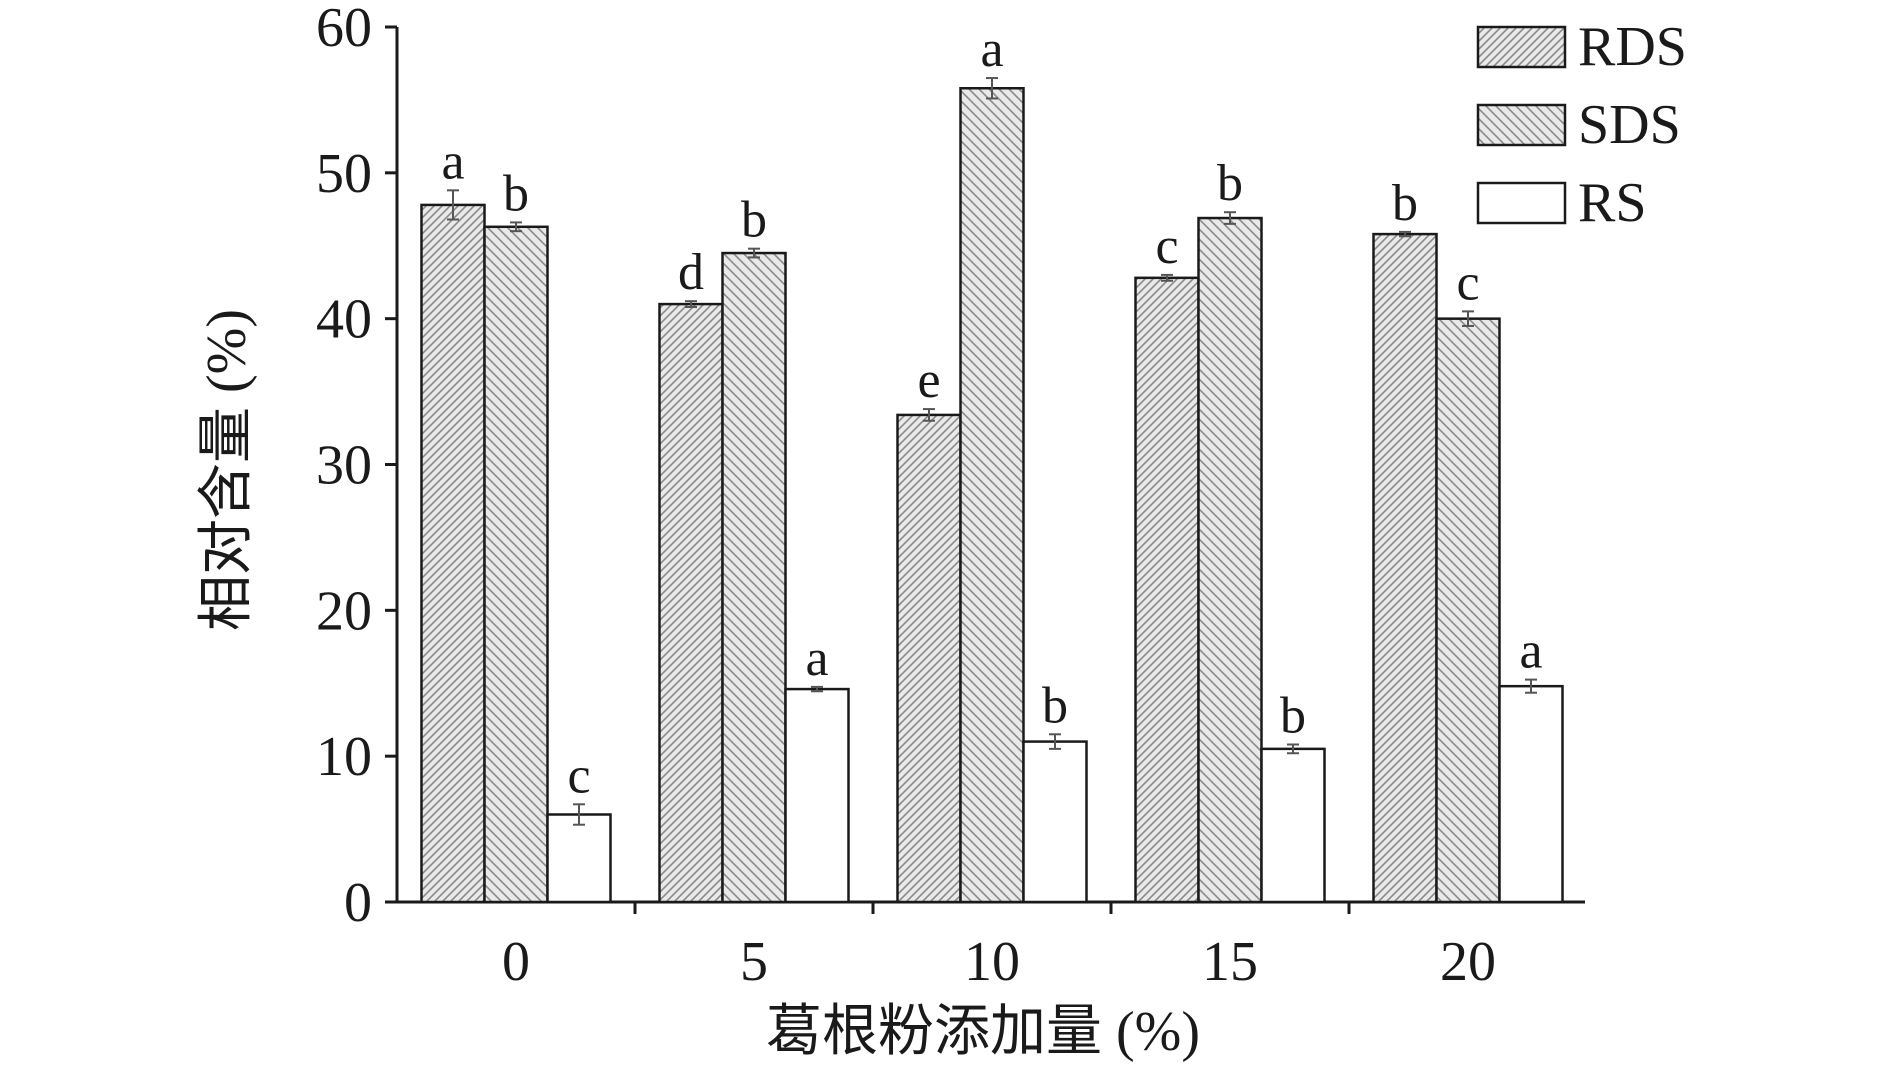 Image resolution: width=1890 pixels, height=1072 pixels. What do you see at coordinates (344, 466) in the screenshot?
I see `y-tick-label: 30` at bounding box center [344, 466].